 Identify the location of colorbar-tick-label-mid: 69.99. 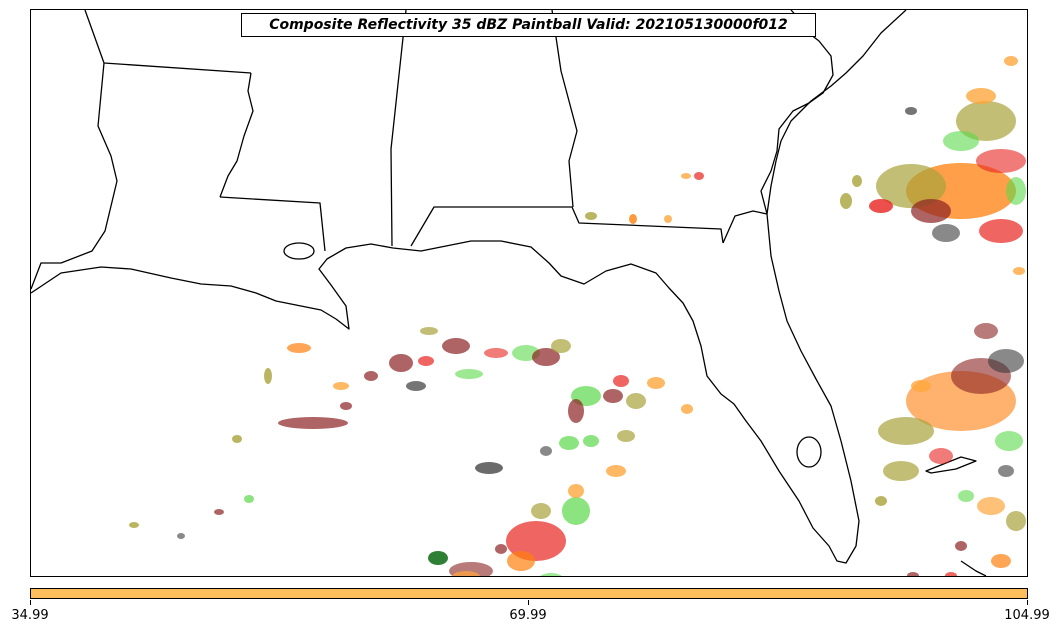
(528, 615).